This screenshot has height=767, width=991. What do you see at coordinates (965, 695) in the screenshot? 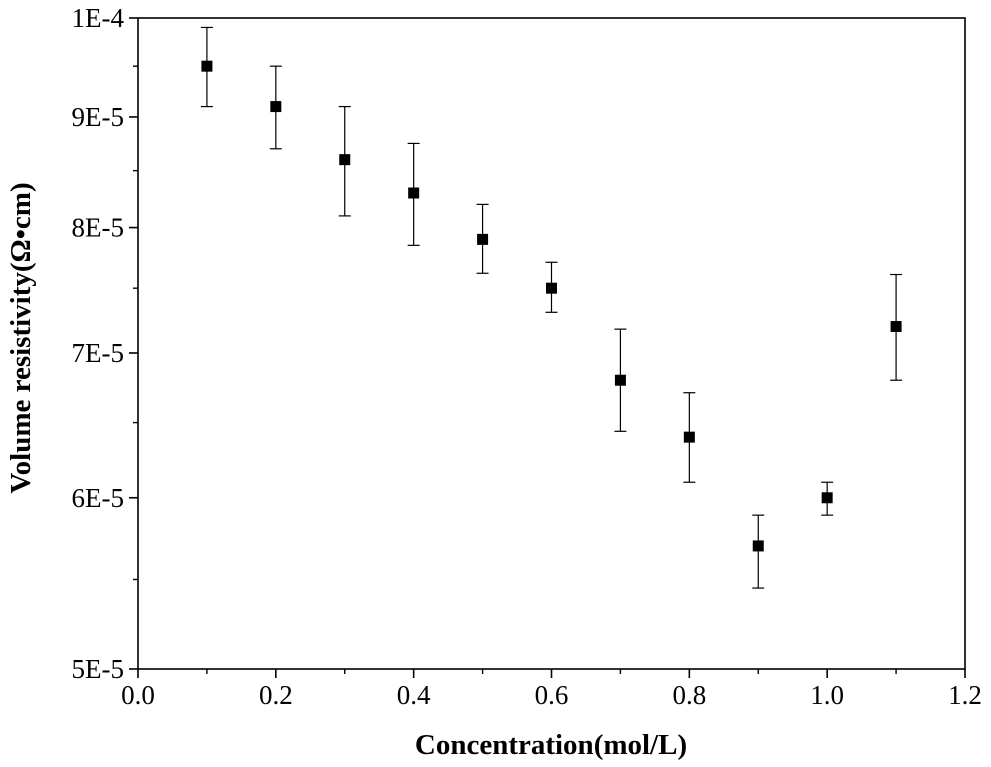
I see `x-tick-label: 1.2` at bounding box center [965, 695].